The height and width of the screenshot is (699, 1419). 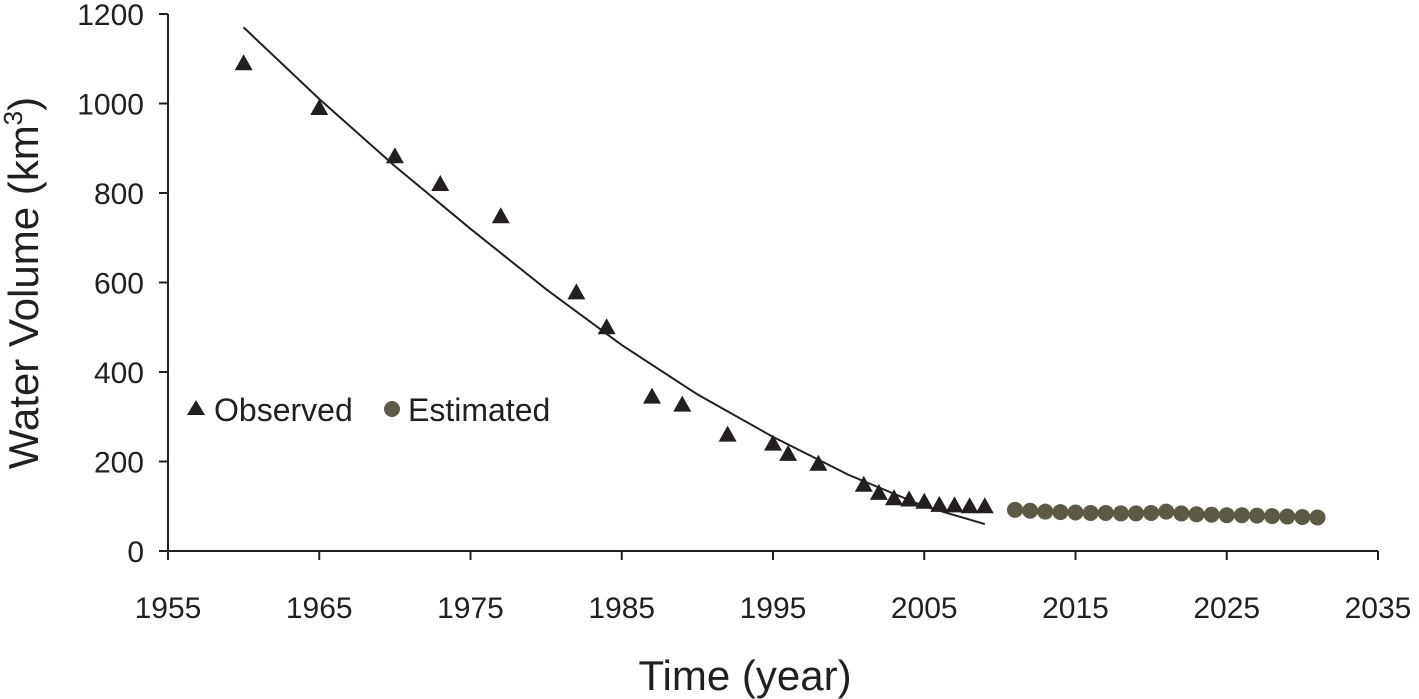 I want to click on legend-estimated-label: Estimated, so click(x=479, y=410).